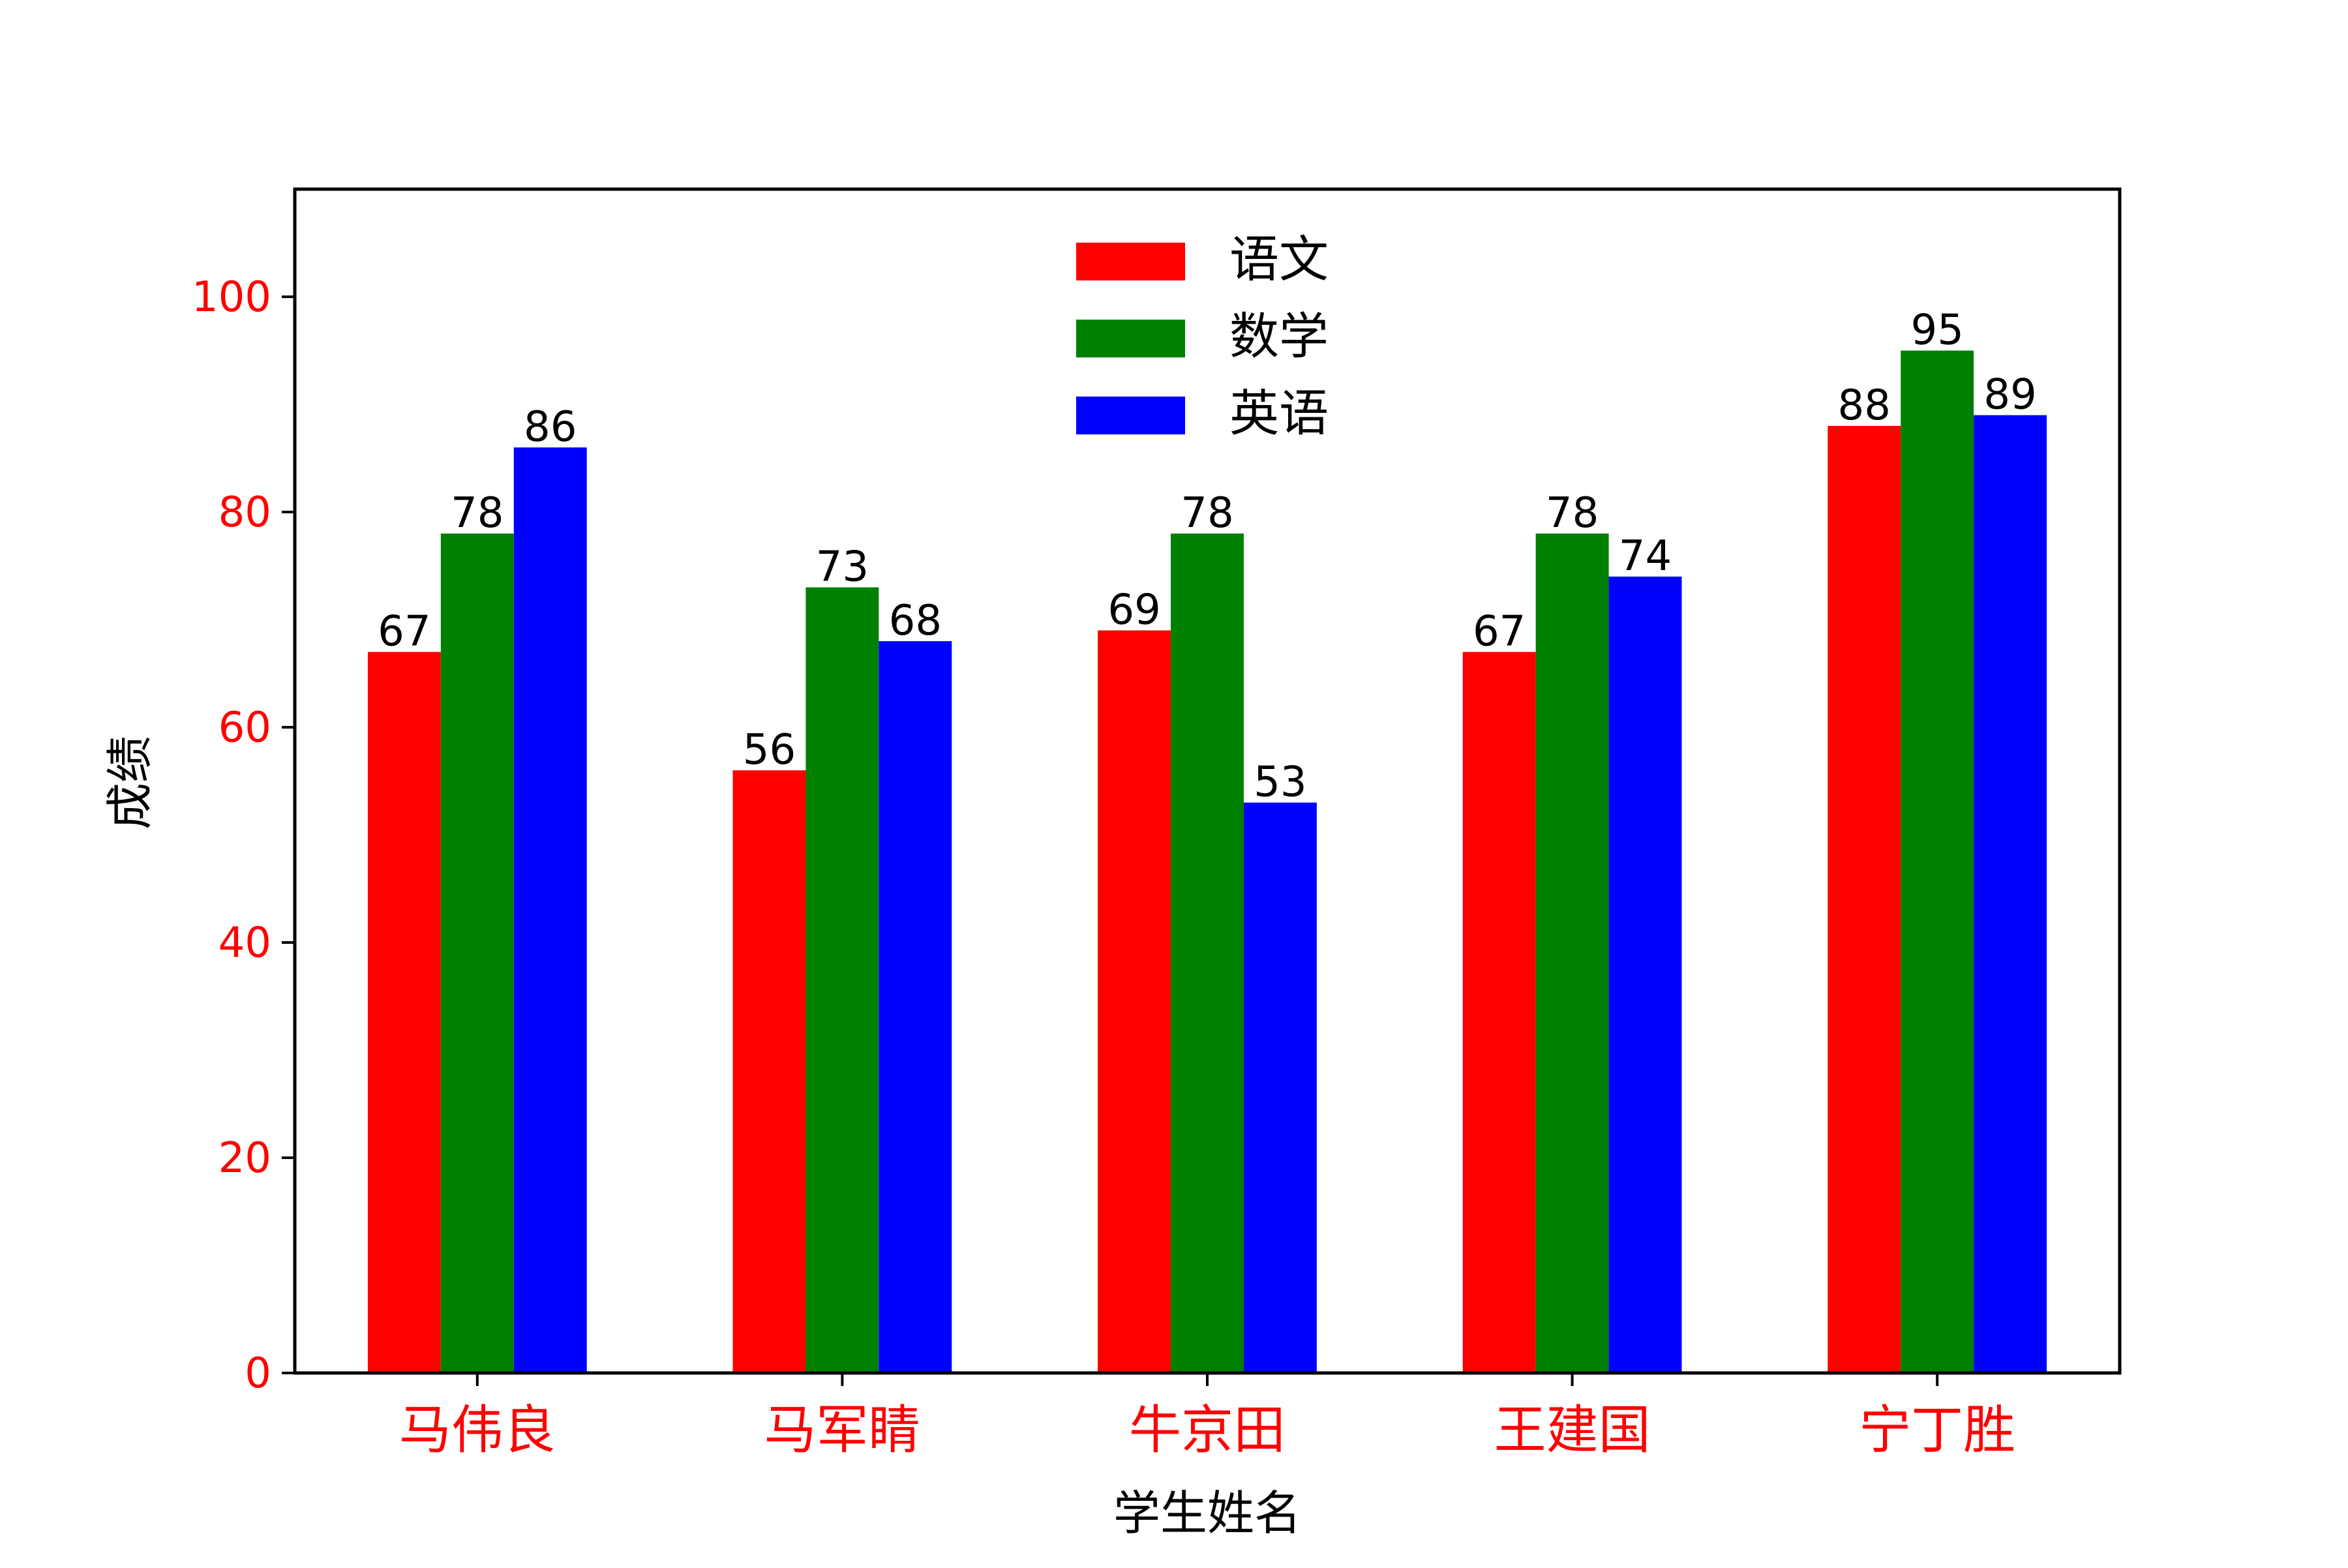  What do you see at coordinates (244, 728) in the screenshot?
I see `y-tick-label: 60` at bounding box center [244, 728].